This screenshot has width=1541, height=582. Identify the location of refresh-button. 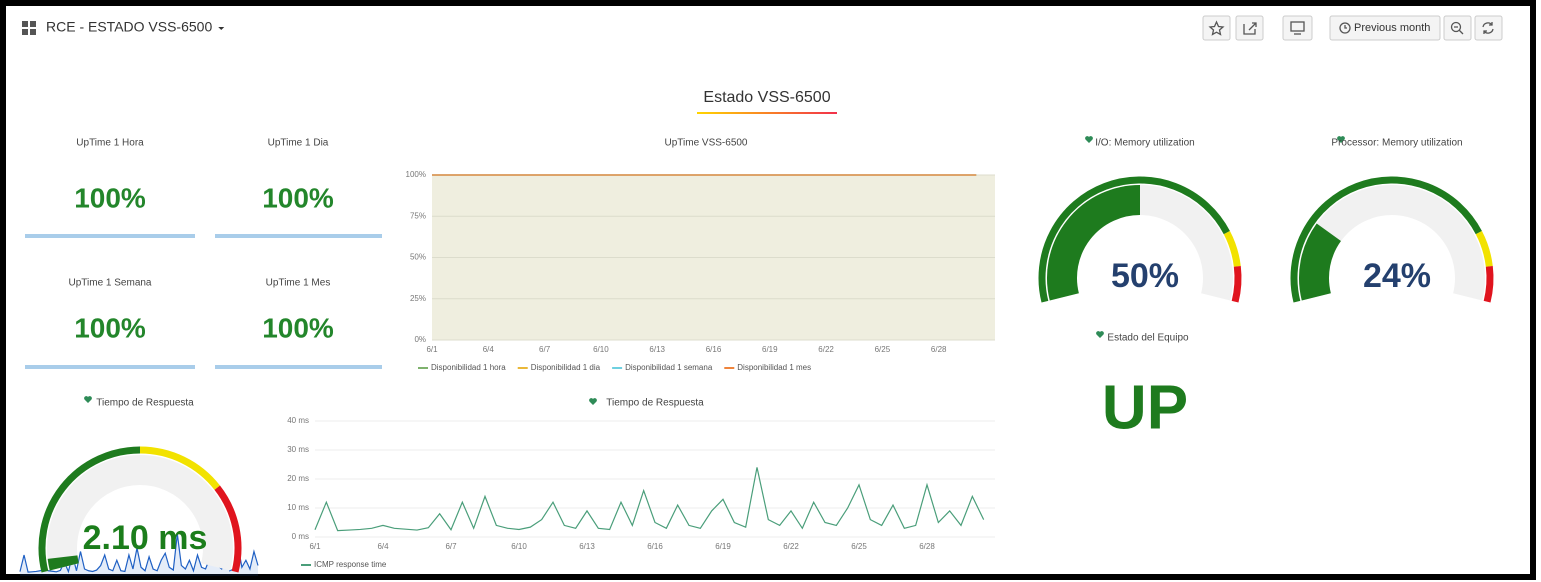
(1488, 28).